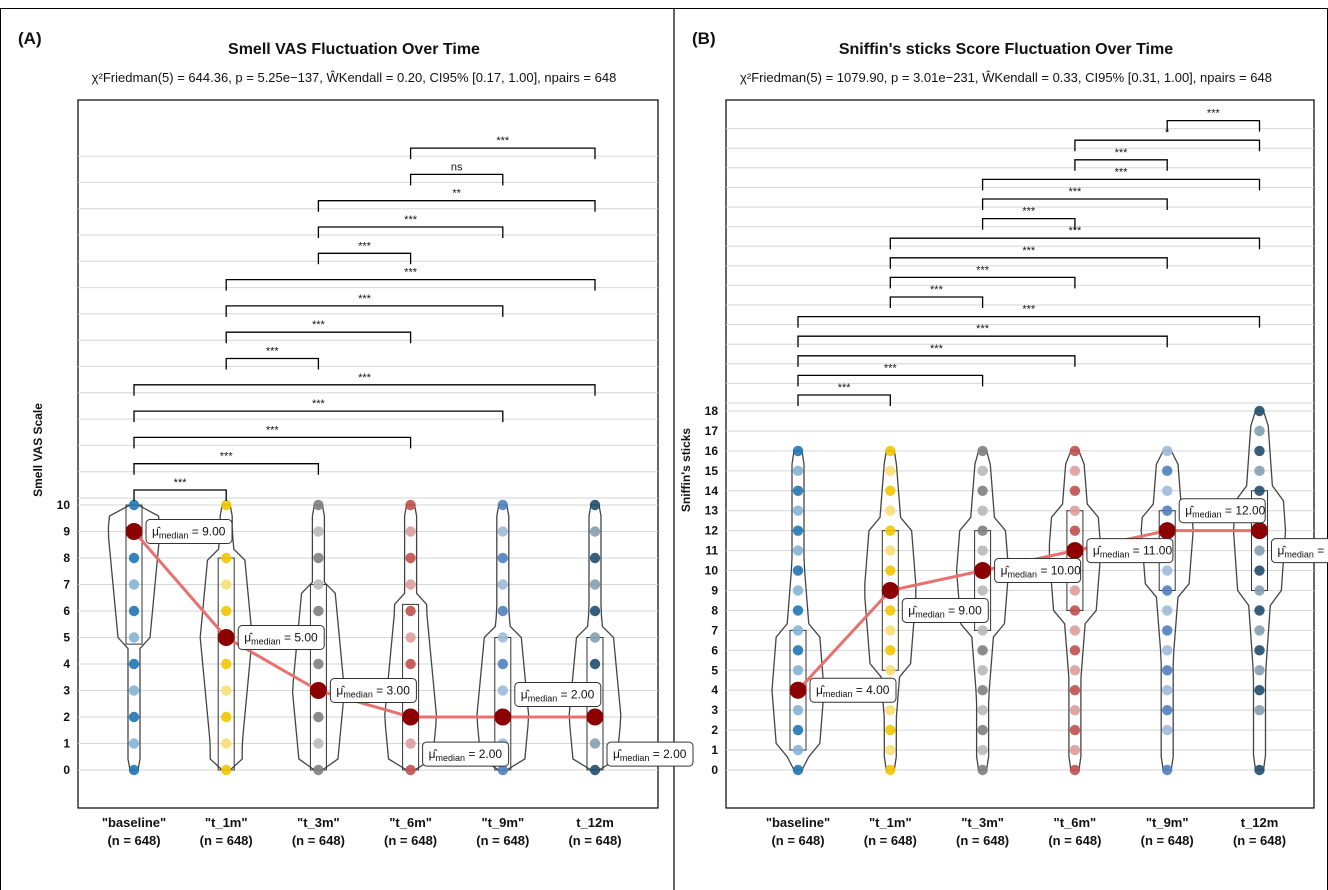 The height and width of the screenshot is (890, 1328). Describe the element at coordinates (66, 770) in the screenshot. I see `y-tick-label: 0` at that location.